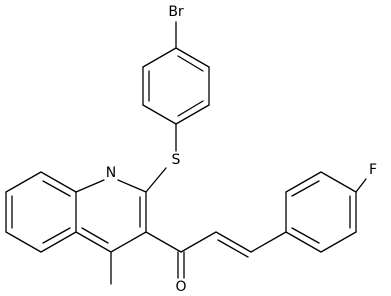 This screenshot has height=296, width=391. Describe the element at coordinates (176, 160) in the screenshot. I see `atom-label: S` at that location.